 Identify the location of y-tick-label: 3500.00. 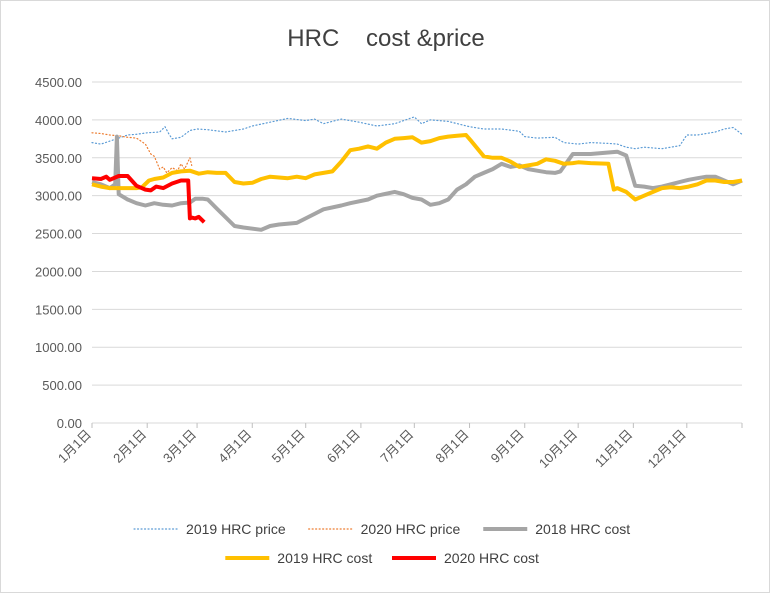
(58, 158).